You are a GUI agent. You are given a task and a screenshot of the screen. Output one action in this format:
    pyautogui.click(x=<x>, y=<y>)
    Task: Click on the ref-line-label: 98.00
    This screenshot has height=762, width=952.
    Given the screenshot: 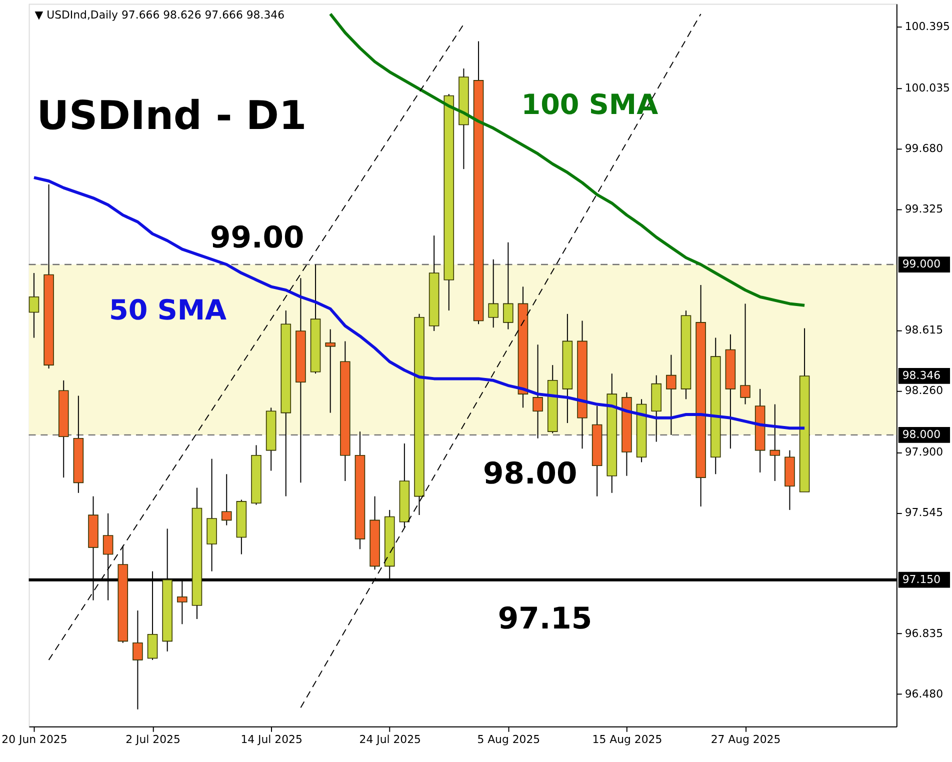 What is the action you would take?
    pyautogui.click(x=530, y=474)
    